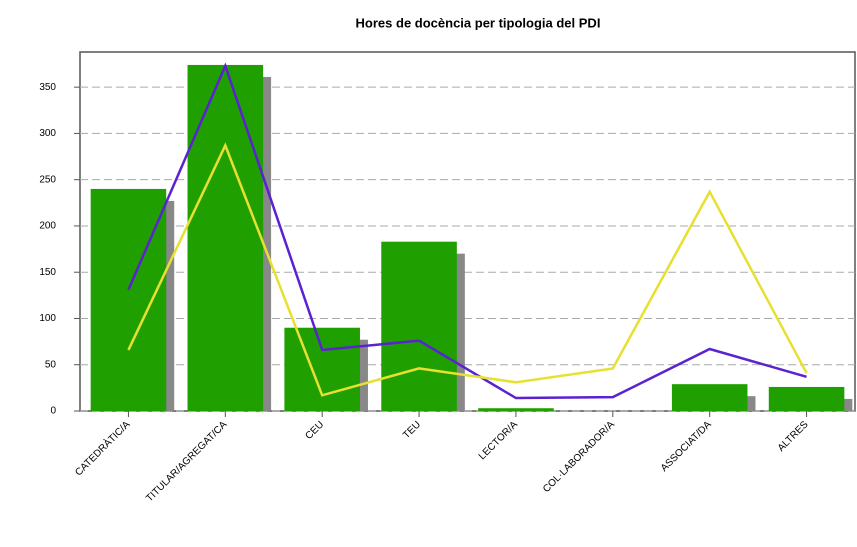 This screenshot has height=547, width=857. Describe the element at coordinates (186, 461) in the screenshot. I see `x-tick-label: TITULAR/AGREGAT/CA` at that location.